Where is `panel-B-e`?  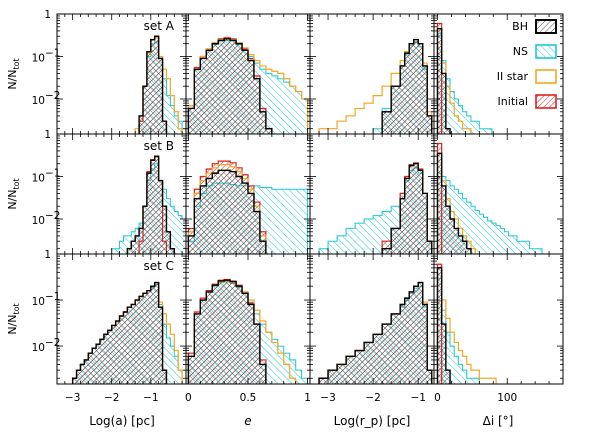 panel-B-e is located at coordinates (248, 194).